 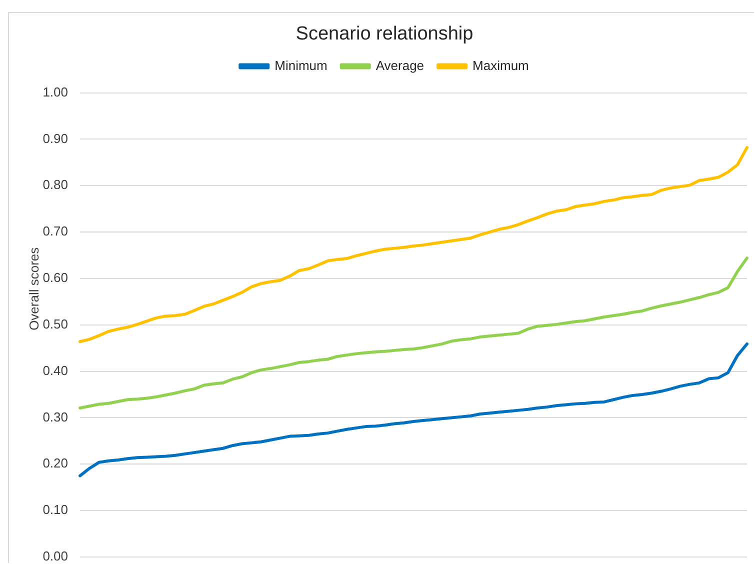 What do you see at coordinates (55, 138) in the screenshot?
I see `y-tick-label: 0.90` at bounding box center [55, 138].